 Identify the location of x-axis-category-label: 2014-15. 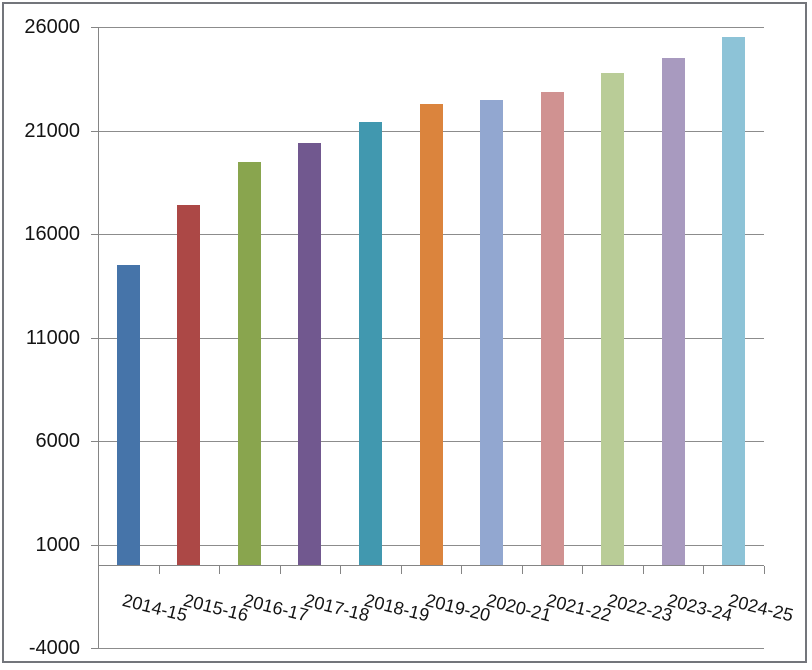
(155, 608).